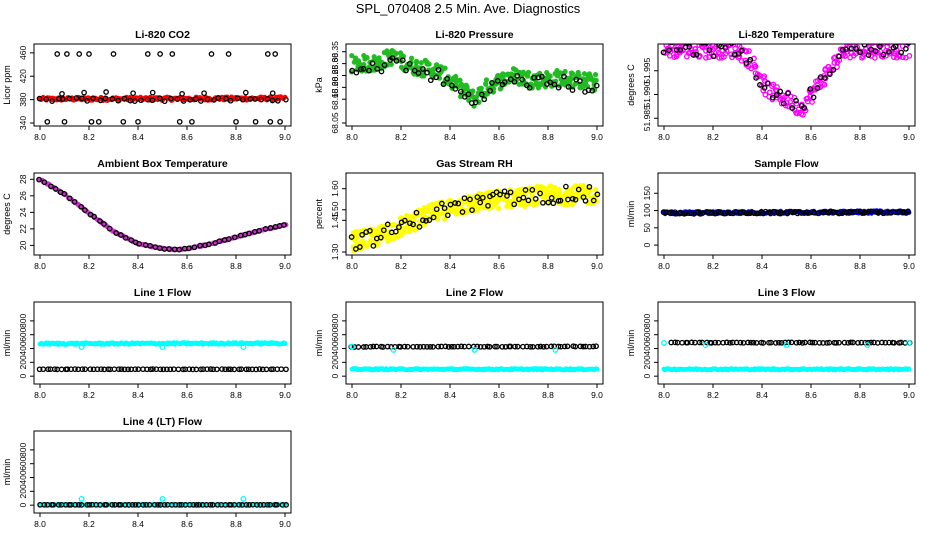 The height and width of the screenshot is (545, 936). What do you see at coordinates (786, 35) in the screenshot?
I see `chart-title: Li-820 Temperature` at bounding box center [786, 35].